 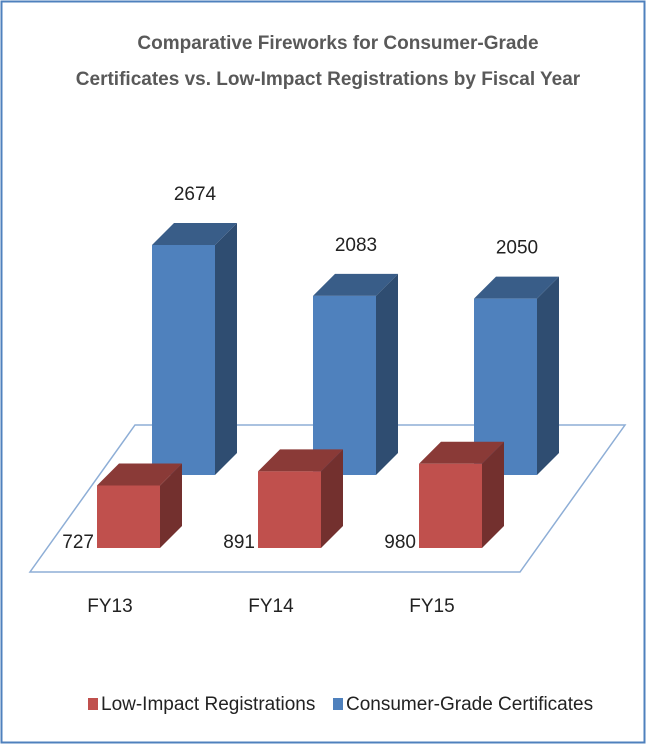 I want to click on x-tick-label: FY13, so click(x=109, y=606).